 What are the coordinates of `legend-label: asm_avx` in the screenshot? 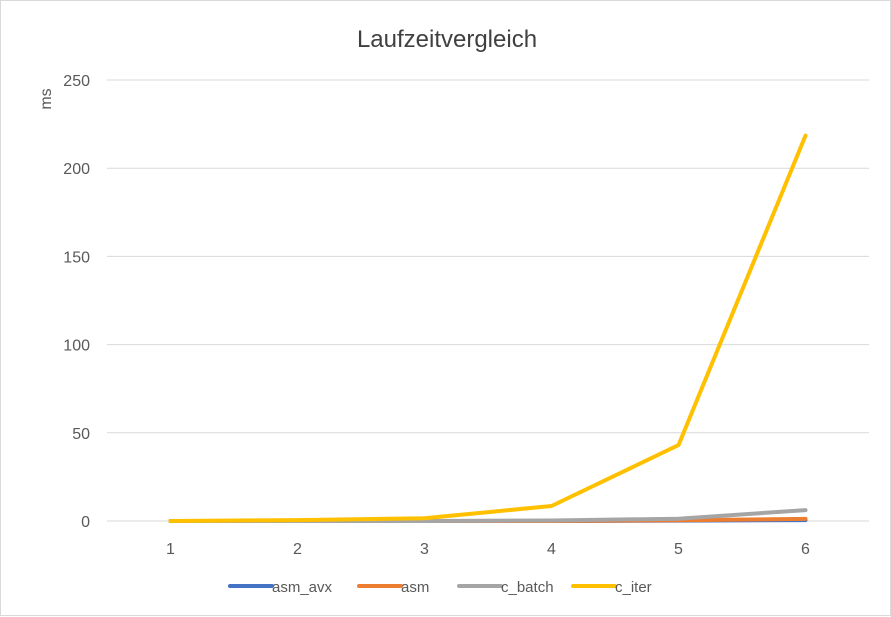 It's located at (302, 587).